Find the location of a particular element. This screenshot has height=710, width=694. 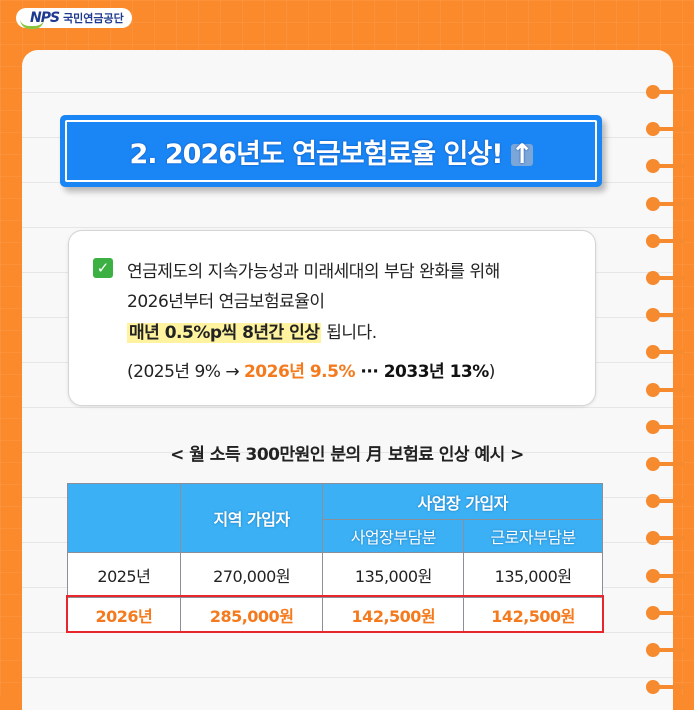

rate-2025: (2025년 9% → is located at coordinates (185, 372).